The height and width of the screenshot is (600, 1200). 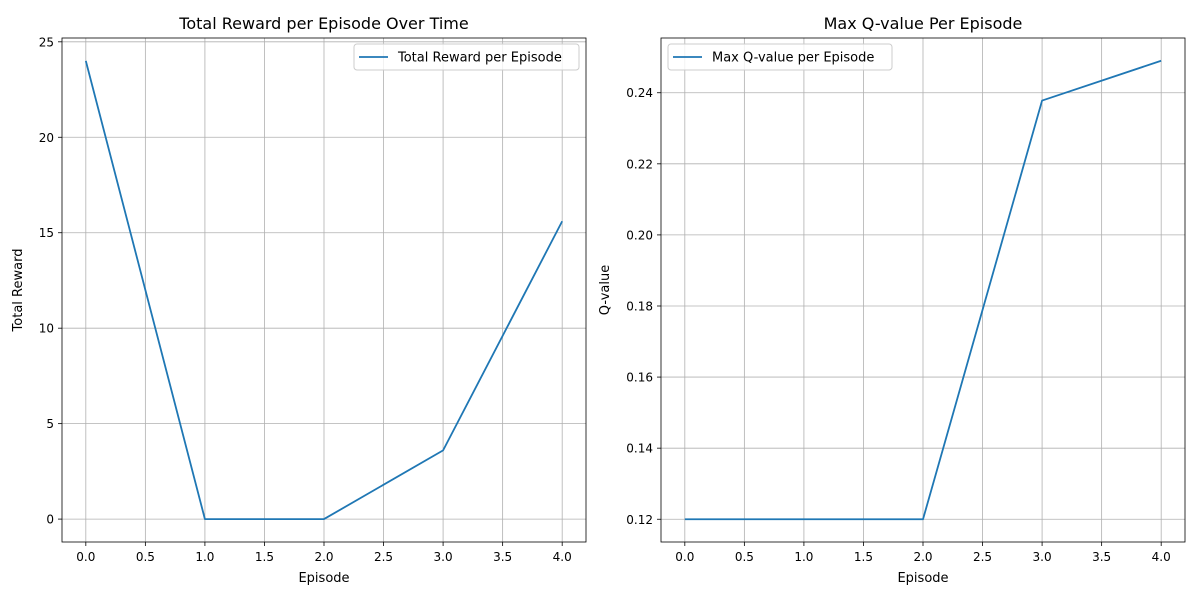 I want to click on y-tick-label: 0.22, so click(x=639, y=164).